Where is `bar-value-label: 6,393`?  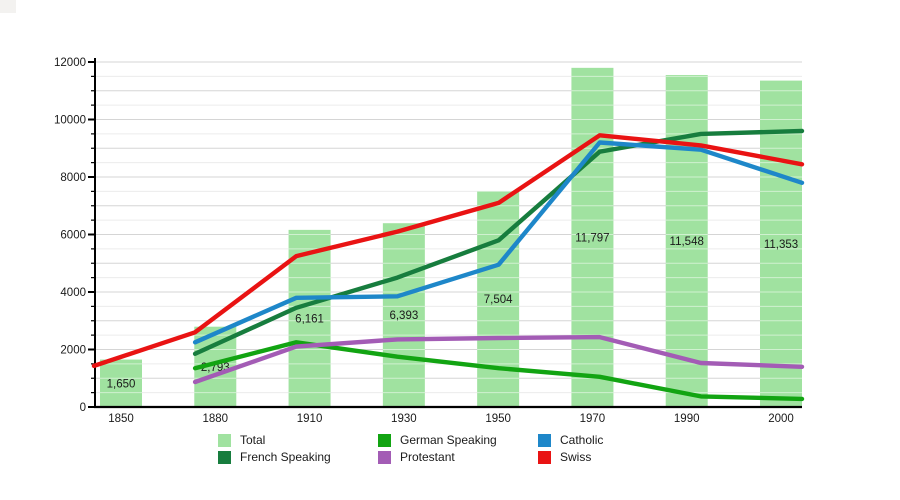 bar-value-label: 6,393 is located at coordinates (403, 316).